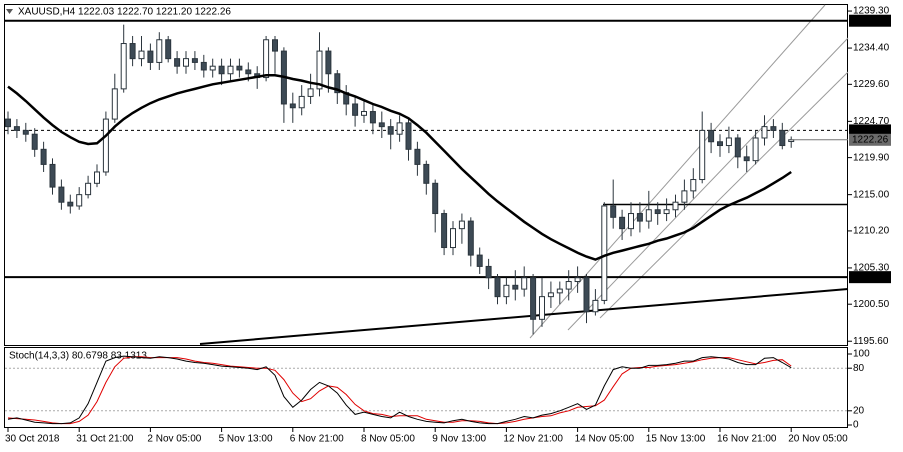 Image resolution: width=903 pixels, height=452 pixels. I want to click on collapse-icon, so click(9, 11).